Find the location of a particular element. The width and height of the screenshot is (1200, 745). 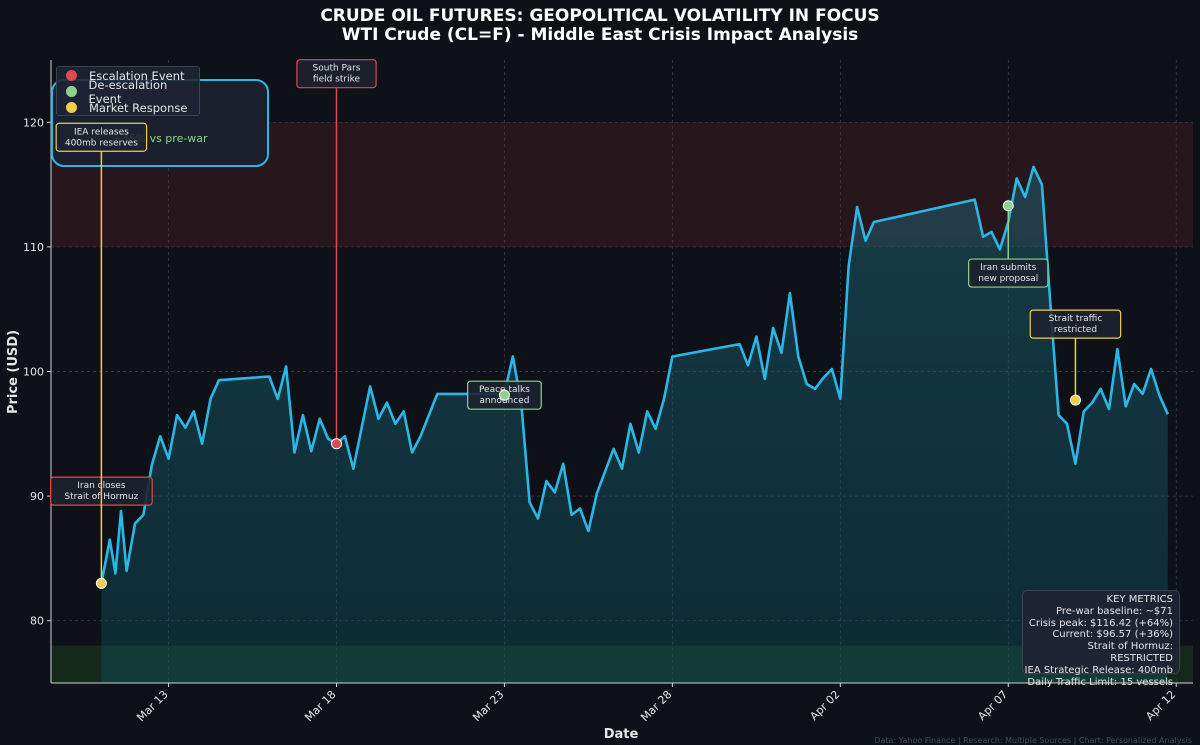

x-axis-label: Date is located at coordinates (621, 734).